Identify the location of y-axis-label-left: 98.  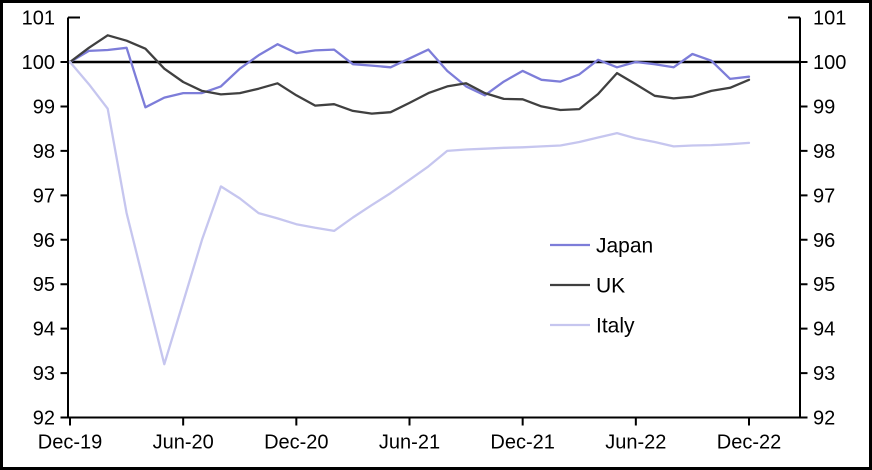
(44, 152).